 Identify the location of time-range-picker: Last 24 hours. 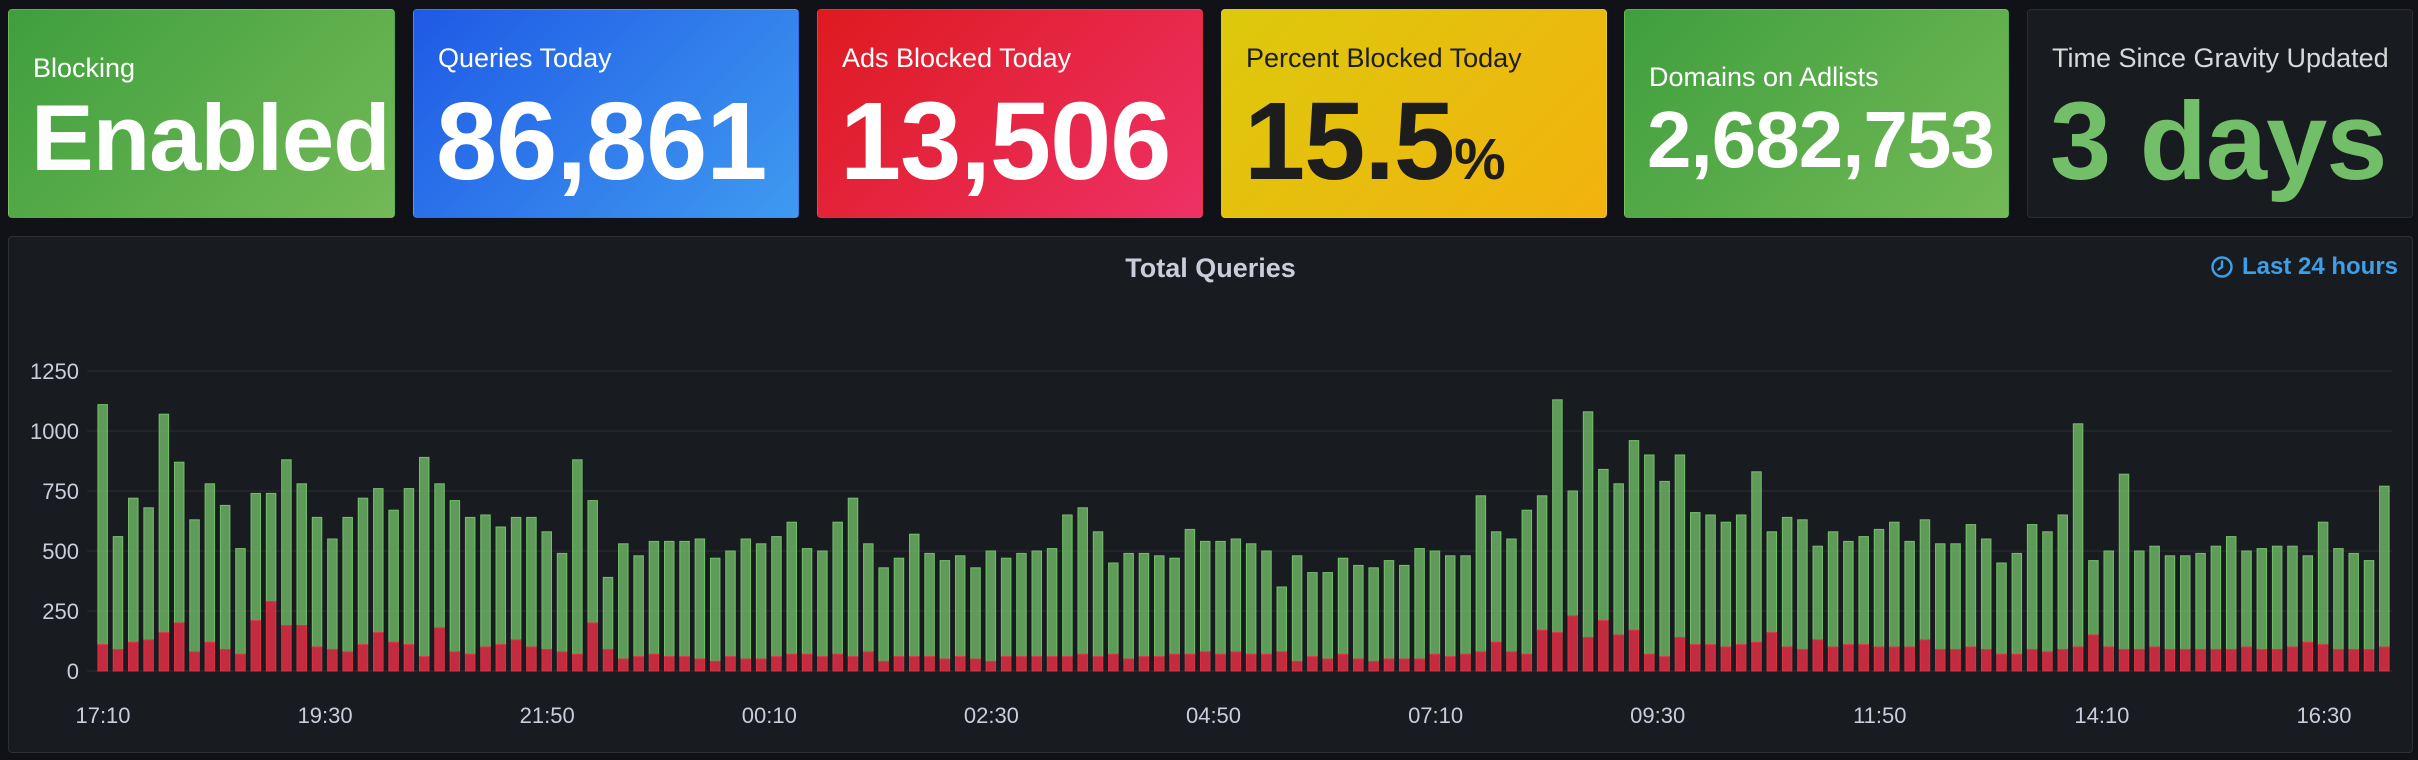
(2304, 267).